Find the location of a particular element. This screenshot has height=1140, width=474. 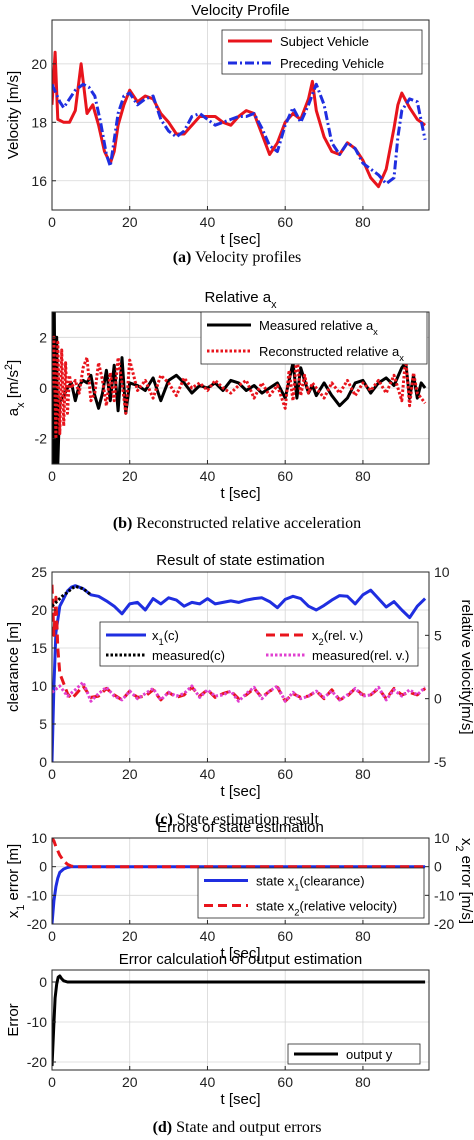

chart-title: Error calculation of output estimation is located at coordinates (240, 959).